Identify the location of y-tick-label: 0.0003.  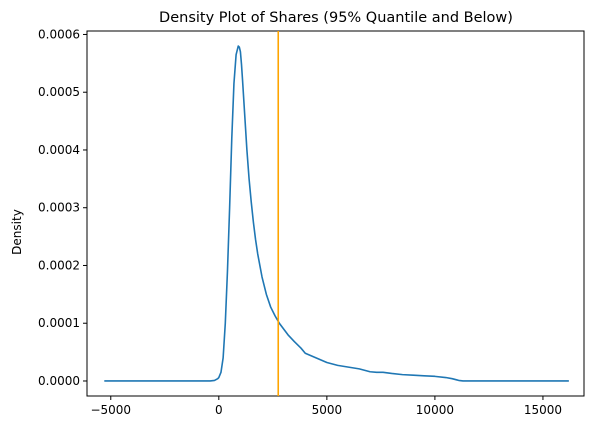
(59, 208).